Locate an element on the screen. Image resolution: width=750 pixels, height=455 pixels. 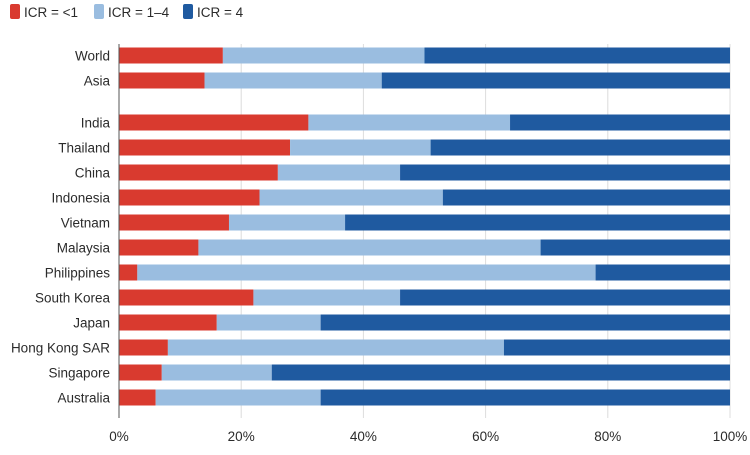
category-label: Vietnam is located at coordinates (85, 223).